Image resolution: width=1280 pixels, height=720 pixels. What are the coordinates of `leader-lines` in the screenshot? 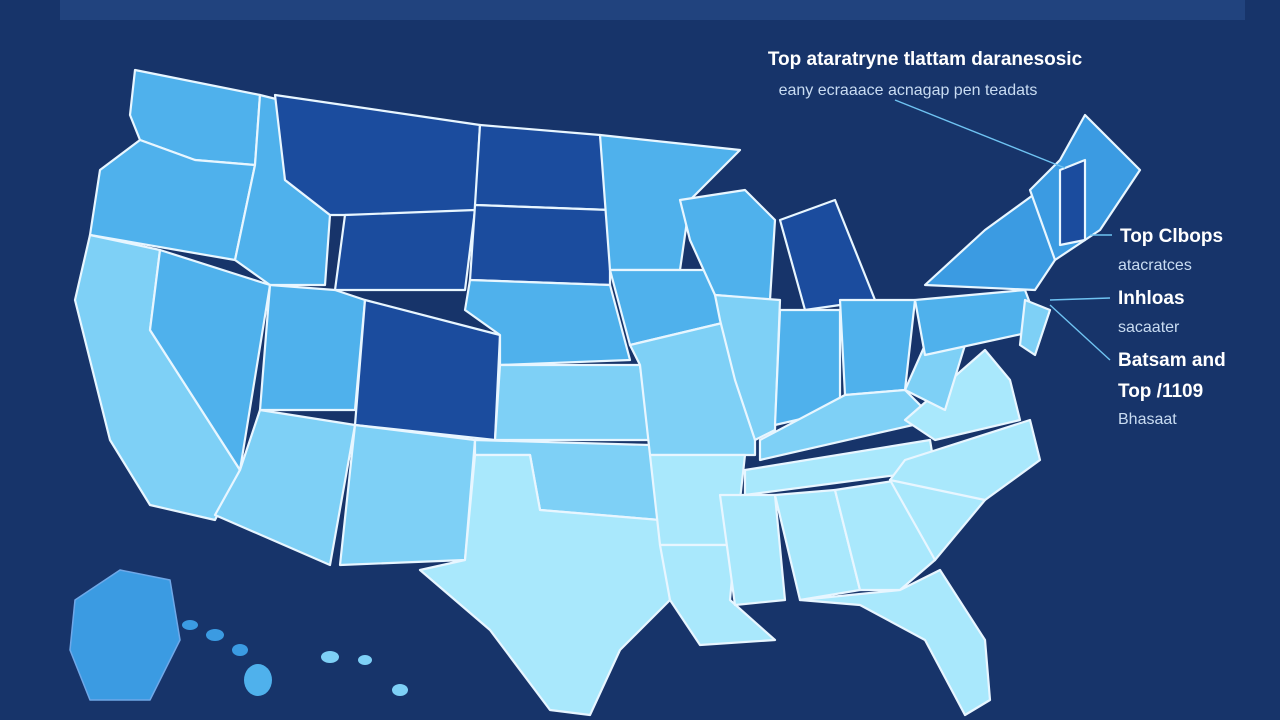 It's located at (1003, 230).